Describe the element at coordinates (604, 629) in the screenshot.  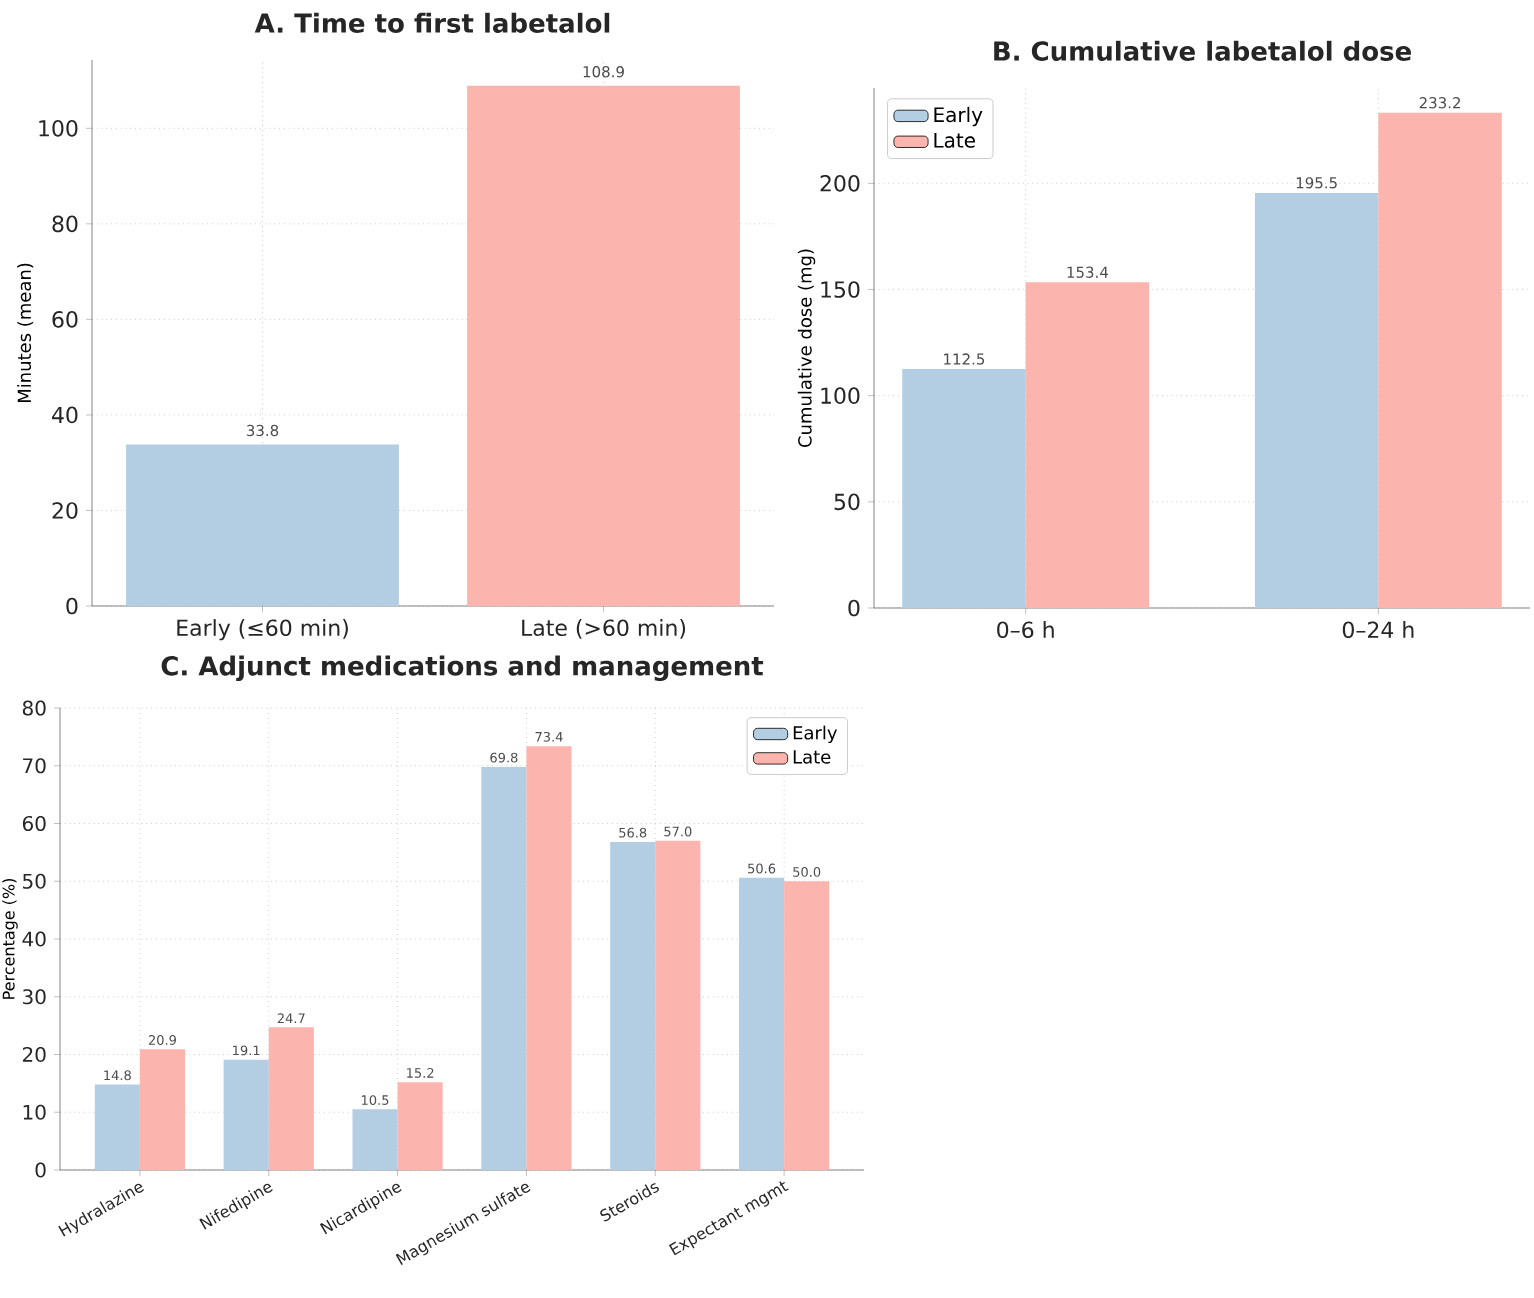
I see `x-tick-label: Late (>60 min)` at that location.